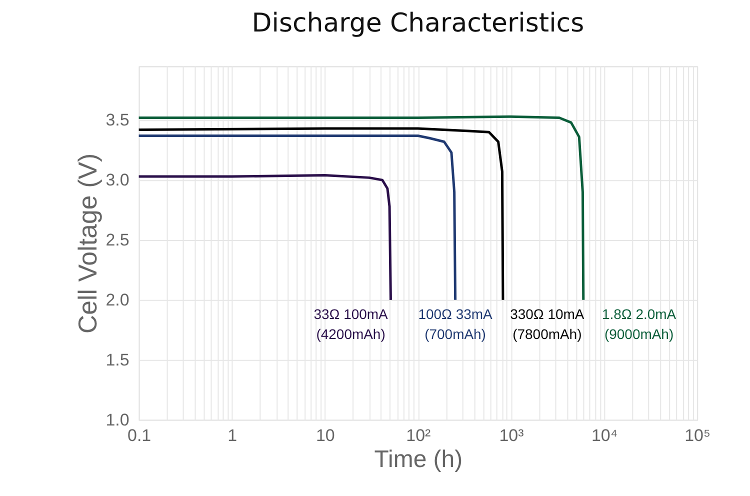 The image size is (750, 496). What do you see at coordinates (418, 23) in the screenshot?
I see `chart-title: Discharge Characteristics` at bounding box center [418, 23].